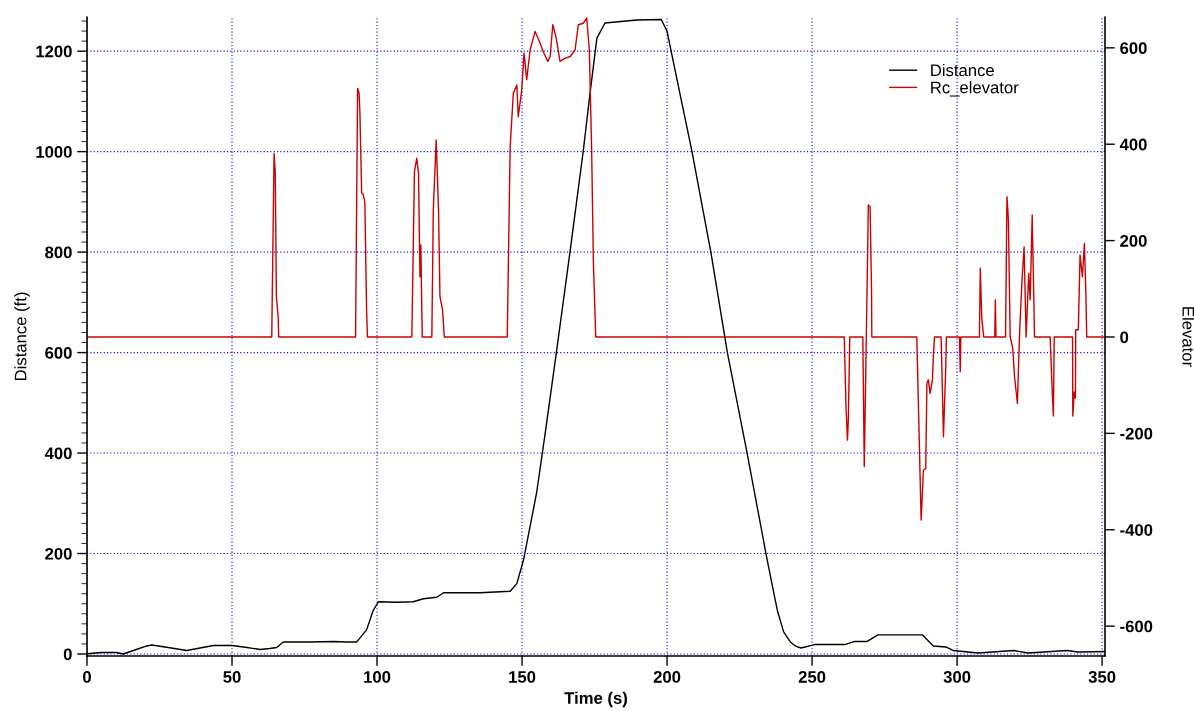 The height and width of the screenshot is (711, 1194). Describe the element at coordinates (1133, 48) in the screenshot. I see `y2-tick-label: 600` at that location.